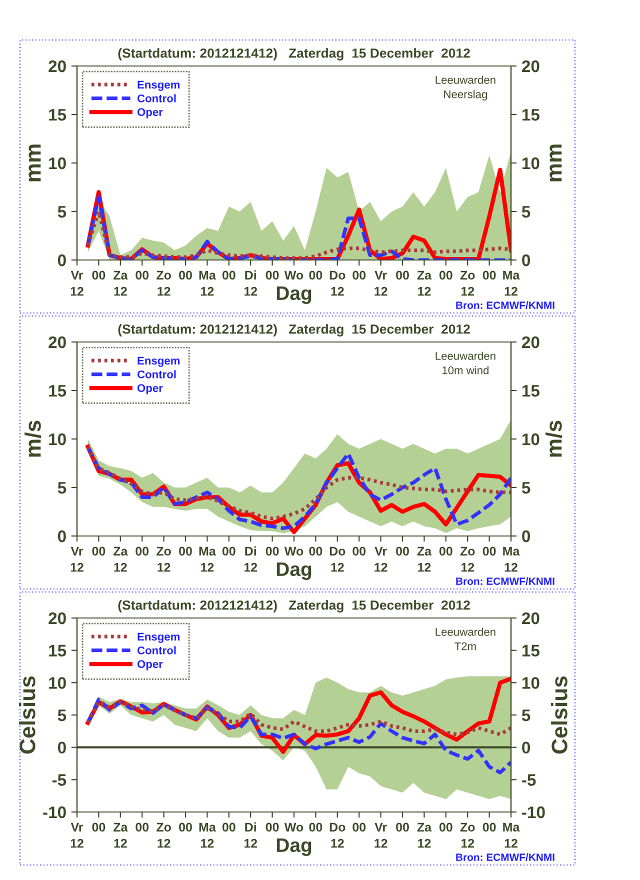 The height and width of the screenshot is (880, 640). Describe the element at coordinates (57, 66) in the screenshot. I see `y-tick-label: 20` at that location.